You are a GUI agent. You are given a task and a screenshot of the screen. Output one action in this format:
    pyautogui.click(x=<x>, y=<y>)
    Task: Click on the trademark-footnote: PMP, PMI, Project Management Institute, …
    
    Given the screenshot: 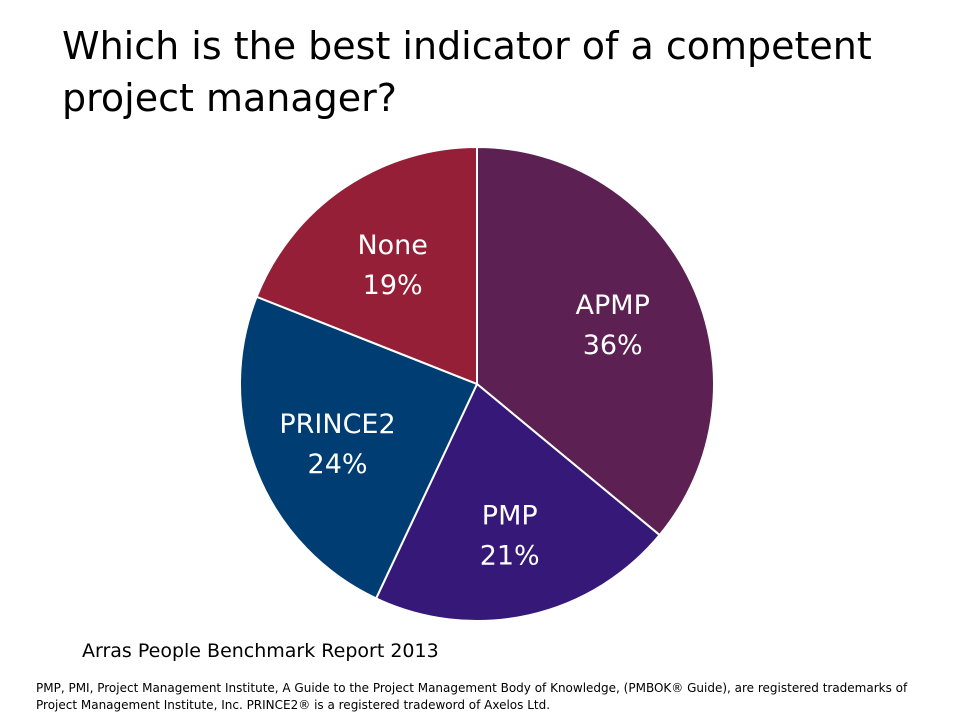 What is the action you would take?
    pyautogui.click(x=472, y=696)
    